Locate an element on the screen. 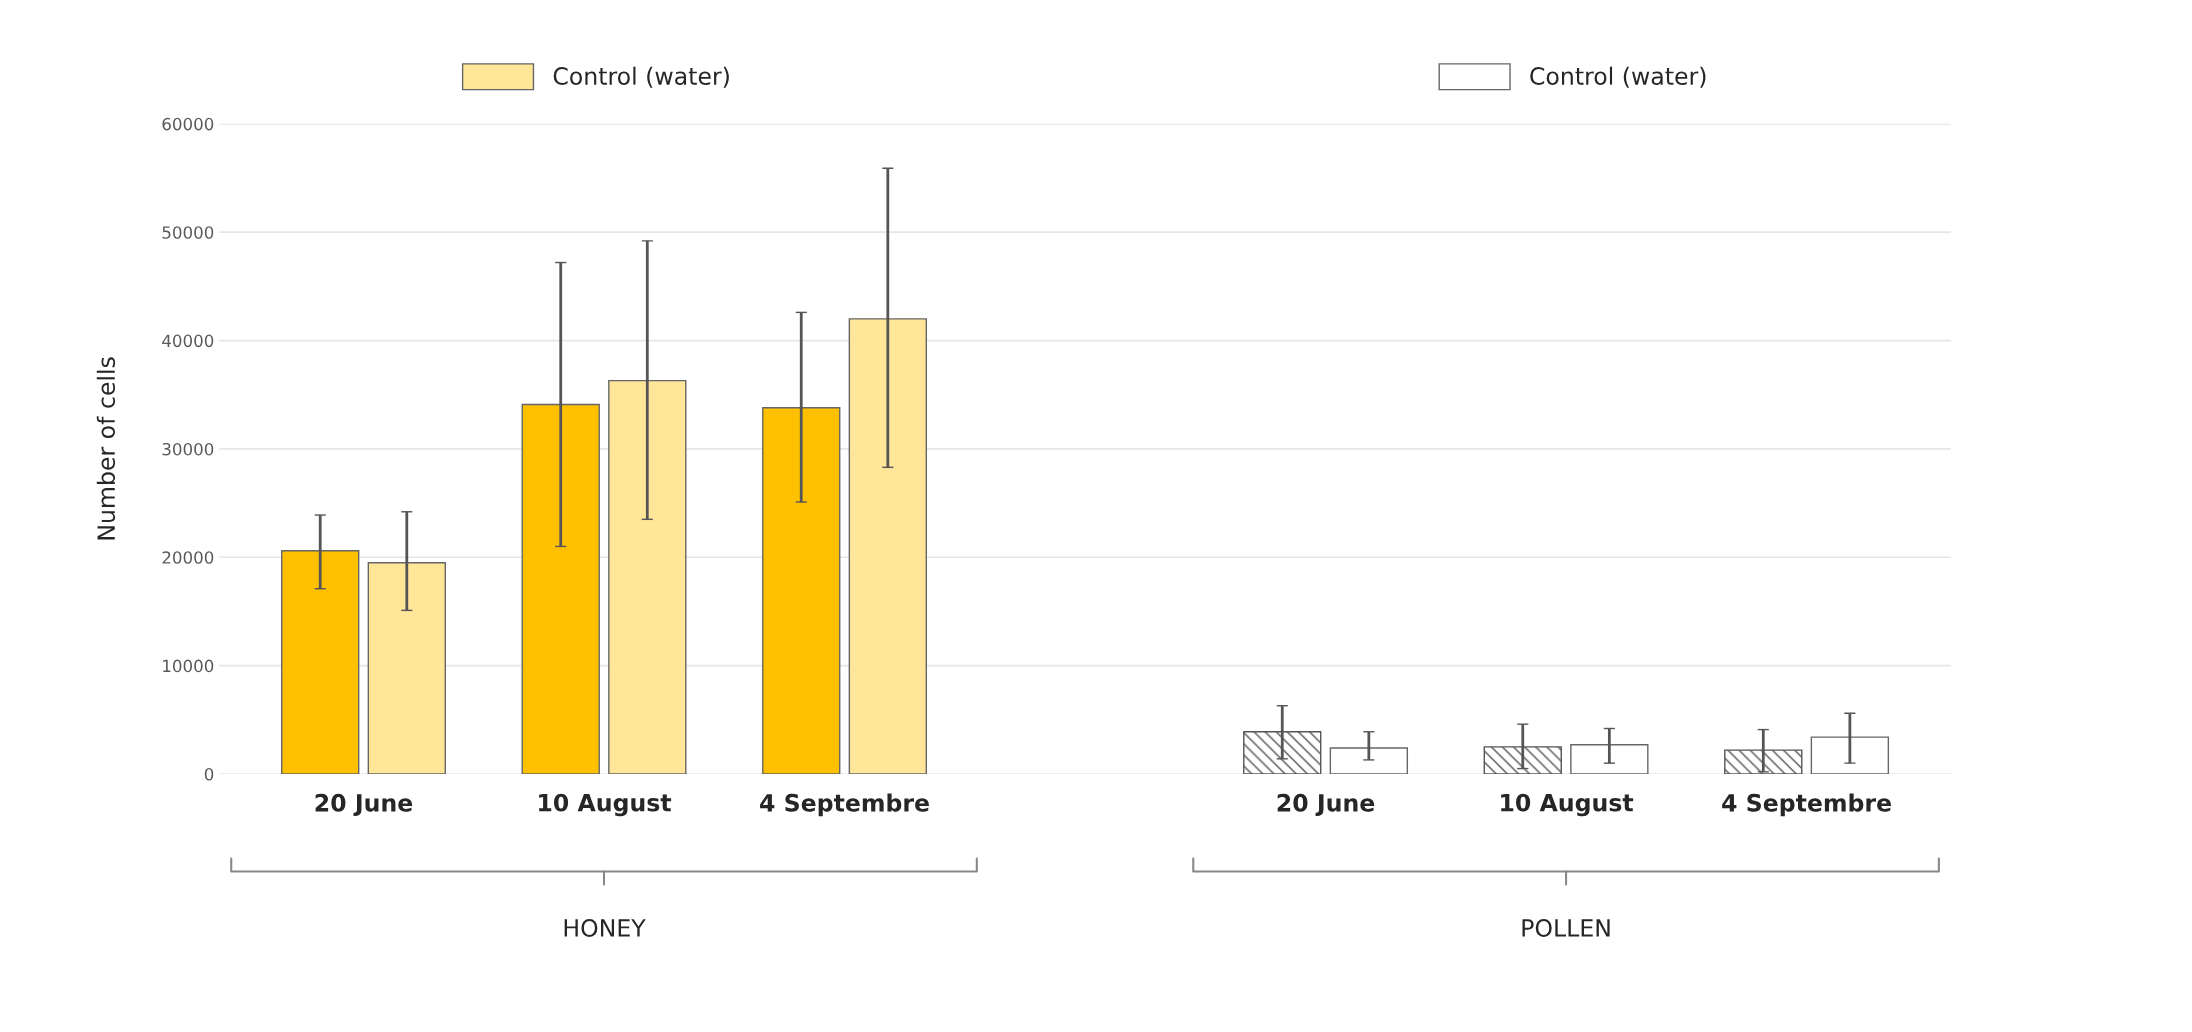 This screenshot has width=2192, height=1032. y-tick-label: 30000 is located at coordinates (188, 449).